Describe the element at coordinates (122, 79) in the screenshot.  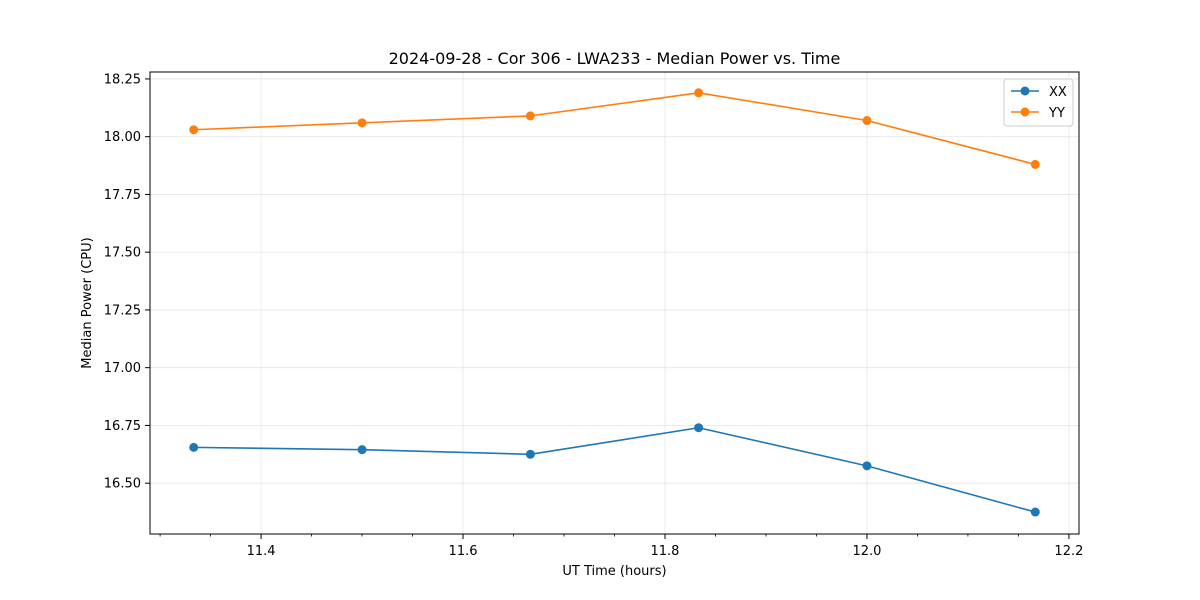
I see `y-tick-label: 18.25` at that location.